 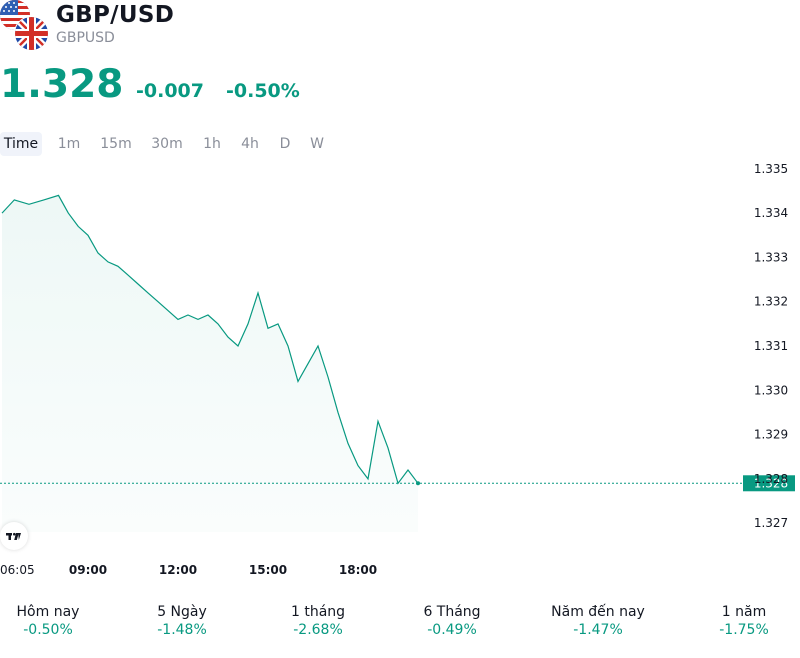 What do you see at coordinates (318, 612) in the screenshot?
I see `perf-label: 1 tháng` at bounding box center [318, 612].